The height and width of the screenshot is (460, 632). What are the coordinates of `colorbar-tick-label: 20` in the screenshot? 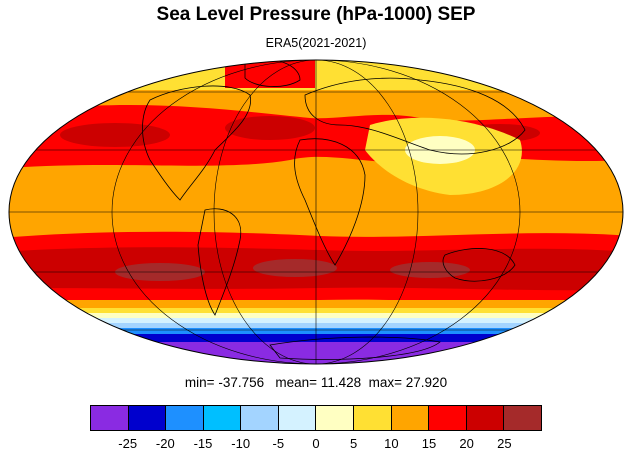 It's located at (466, 443).